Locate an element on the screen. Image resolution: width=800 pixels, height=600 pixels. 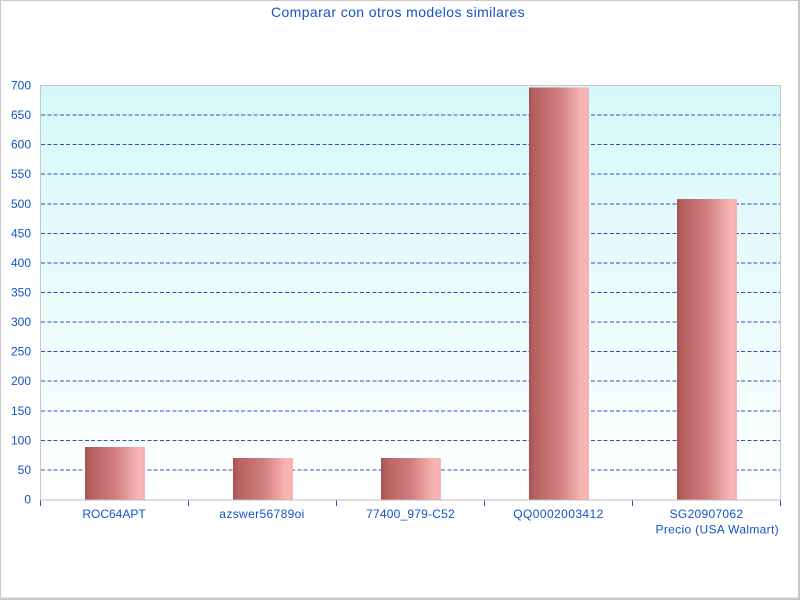
svg-text: 100 is located at coordinates (21, 440).